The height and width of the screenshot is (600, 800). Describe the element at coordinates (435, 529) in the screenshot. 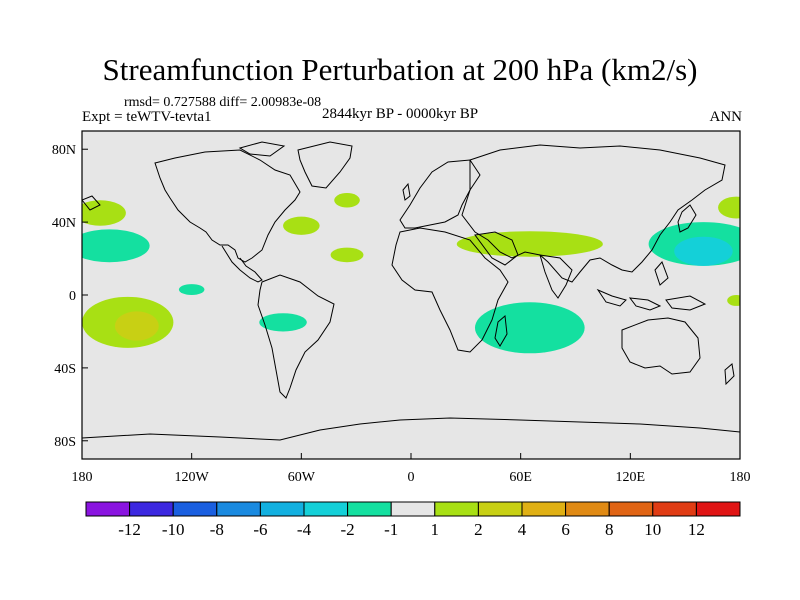

I see `colorbar-label: 1` at that location.